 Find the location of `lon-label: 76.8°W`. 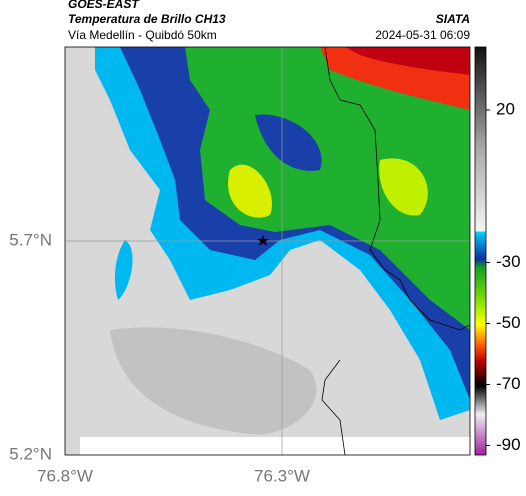

lon-label: 76.8°W is located at coordinates (65, 475).